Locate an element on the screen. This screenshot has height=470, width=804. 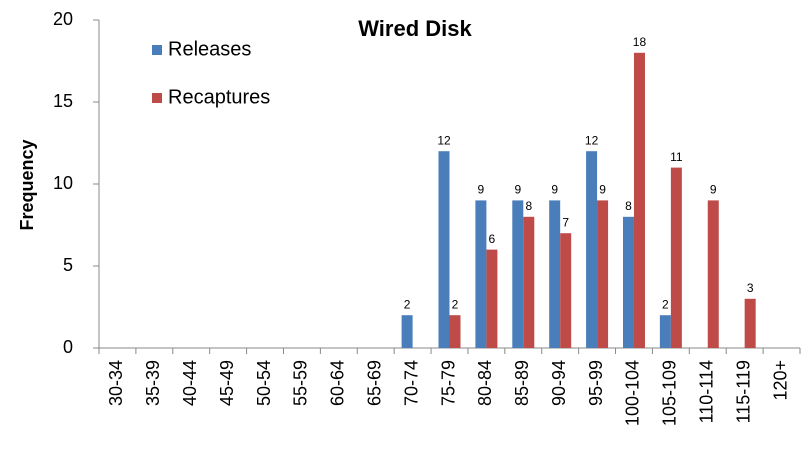
x-tick-label: 115-119 is located at coordinates (743, 391).